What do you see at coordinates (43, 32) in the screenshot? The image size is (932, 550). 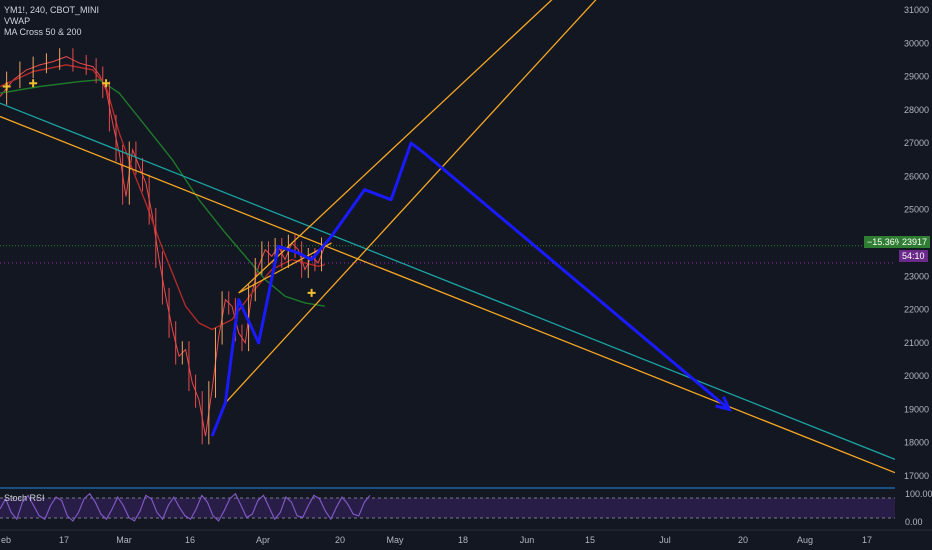 I see `ma-cross-label: MA Cross 50 & 200` at bounding box center [43, 32].